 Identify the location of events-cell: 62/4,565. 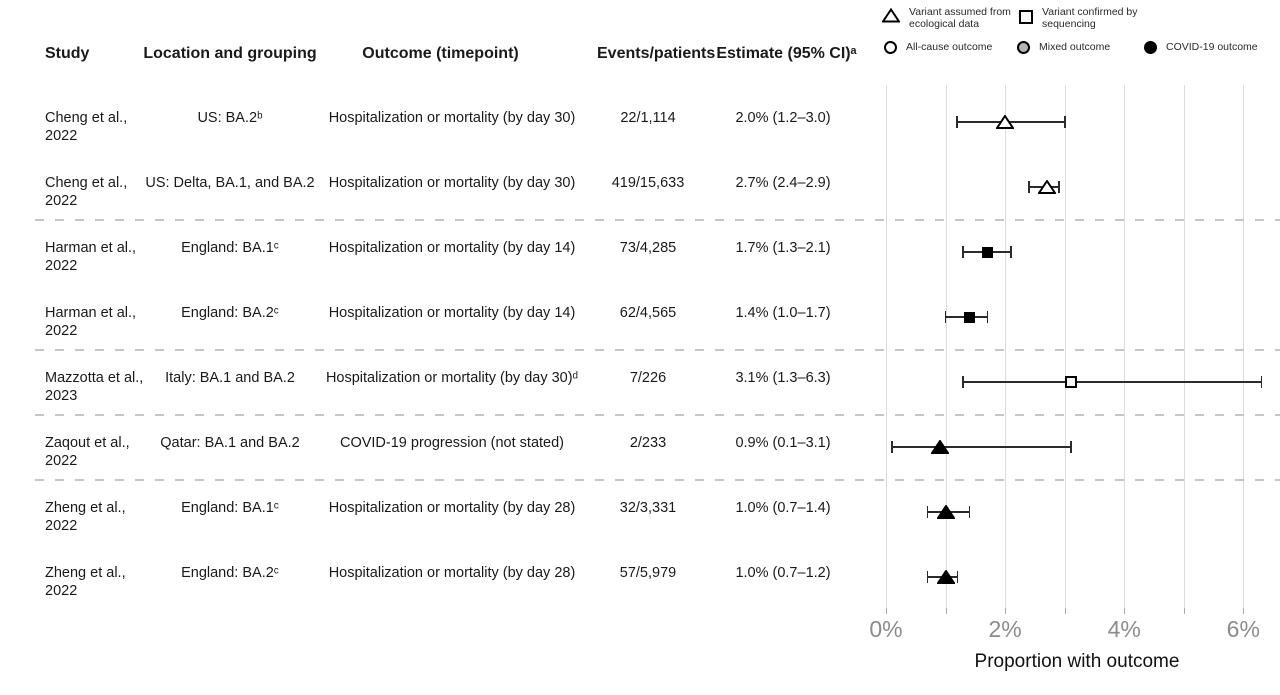
(648, 313).